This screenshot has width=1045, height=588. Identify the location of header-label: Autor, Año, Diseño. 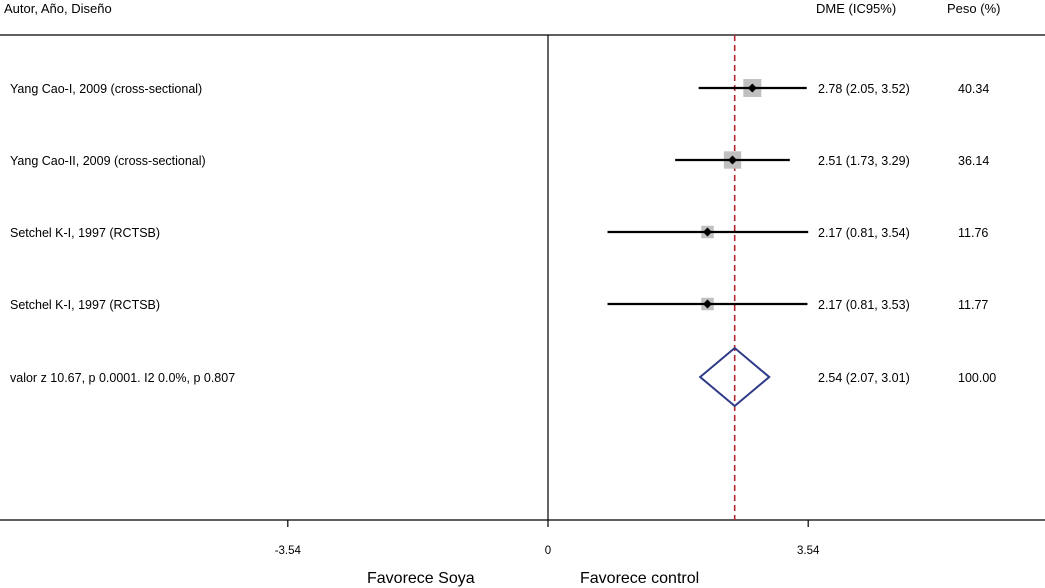
(58, 8).